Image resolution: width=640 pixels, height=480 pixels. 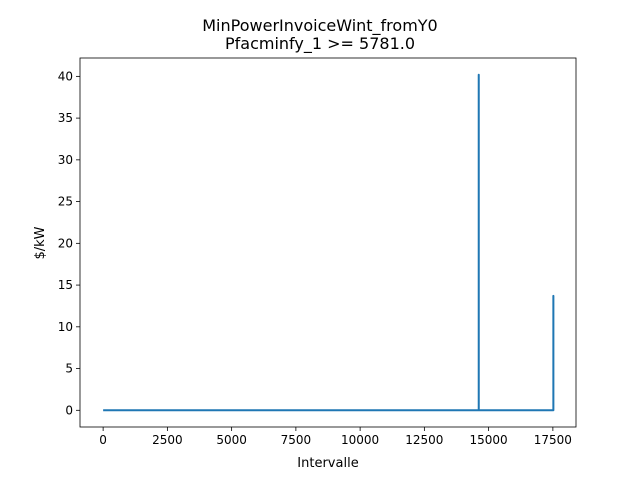 I want to click on y-tick-label: 15, so click(x=65, y=285).